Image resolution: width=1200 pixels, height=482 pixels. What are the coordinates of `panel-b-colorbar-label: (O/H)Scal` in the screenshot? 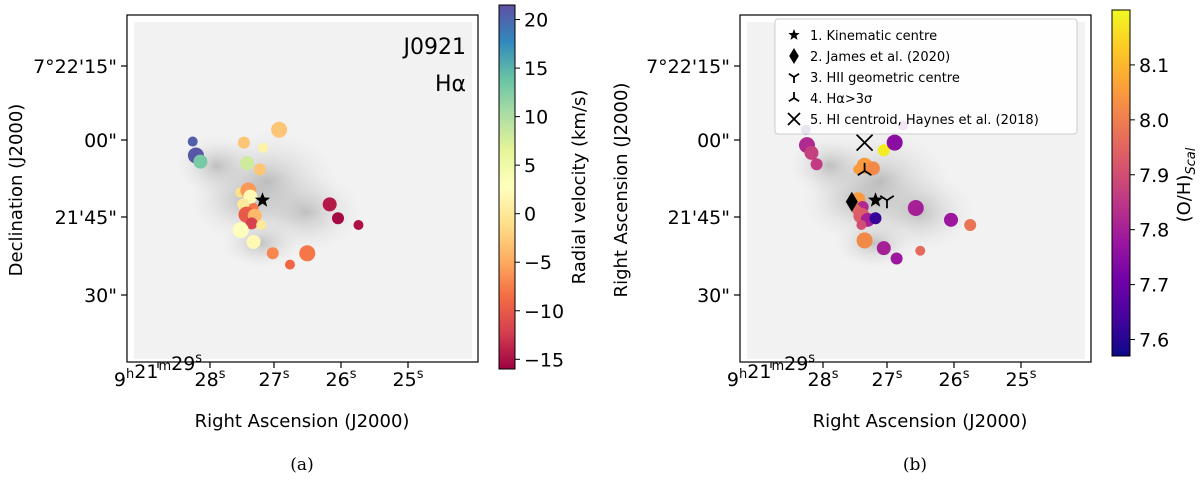 It's located at (1186, 184).